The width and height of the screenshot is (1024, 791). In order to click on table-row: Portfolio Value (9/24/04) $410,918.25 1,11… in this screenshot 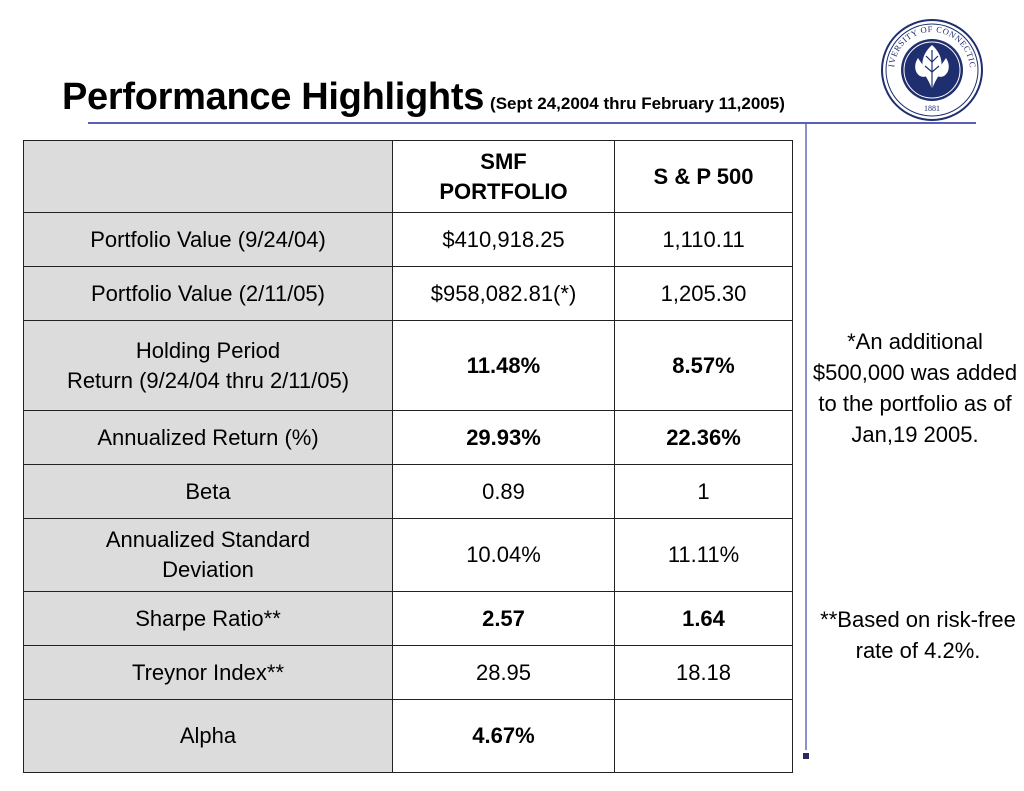, I will do `click(408, 239)`.